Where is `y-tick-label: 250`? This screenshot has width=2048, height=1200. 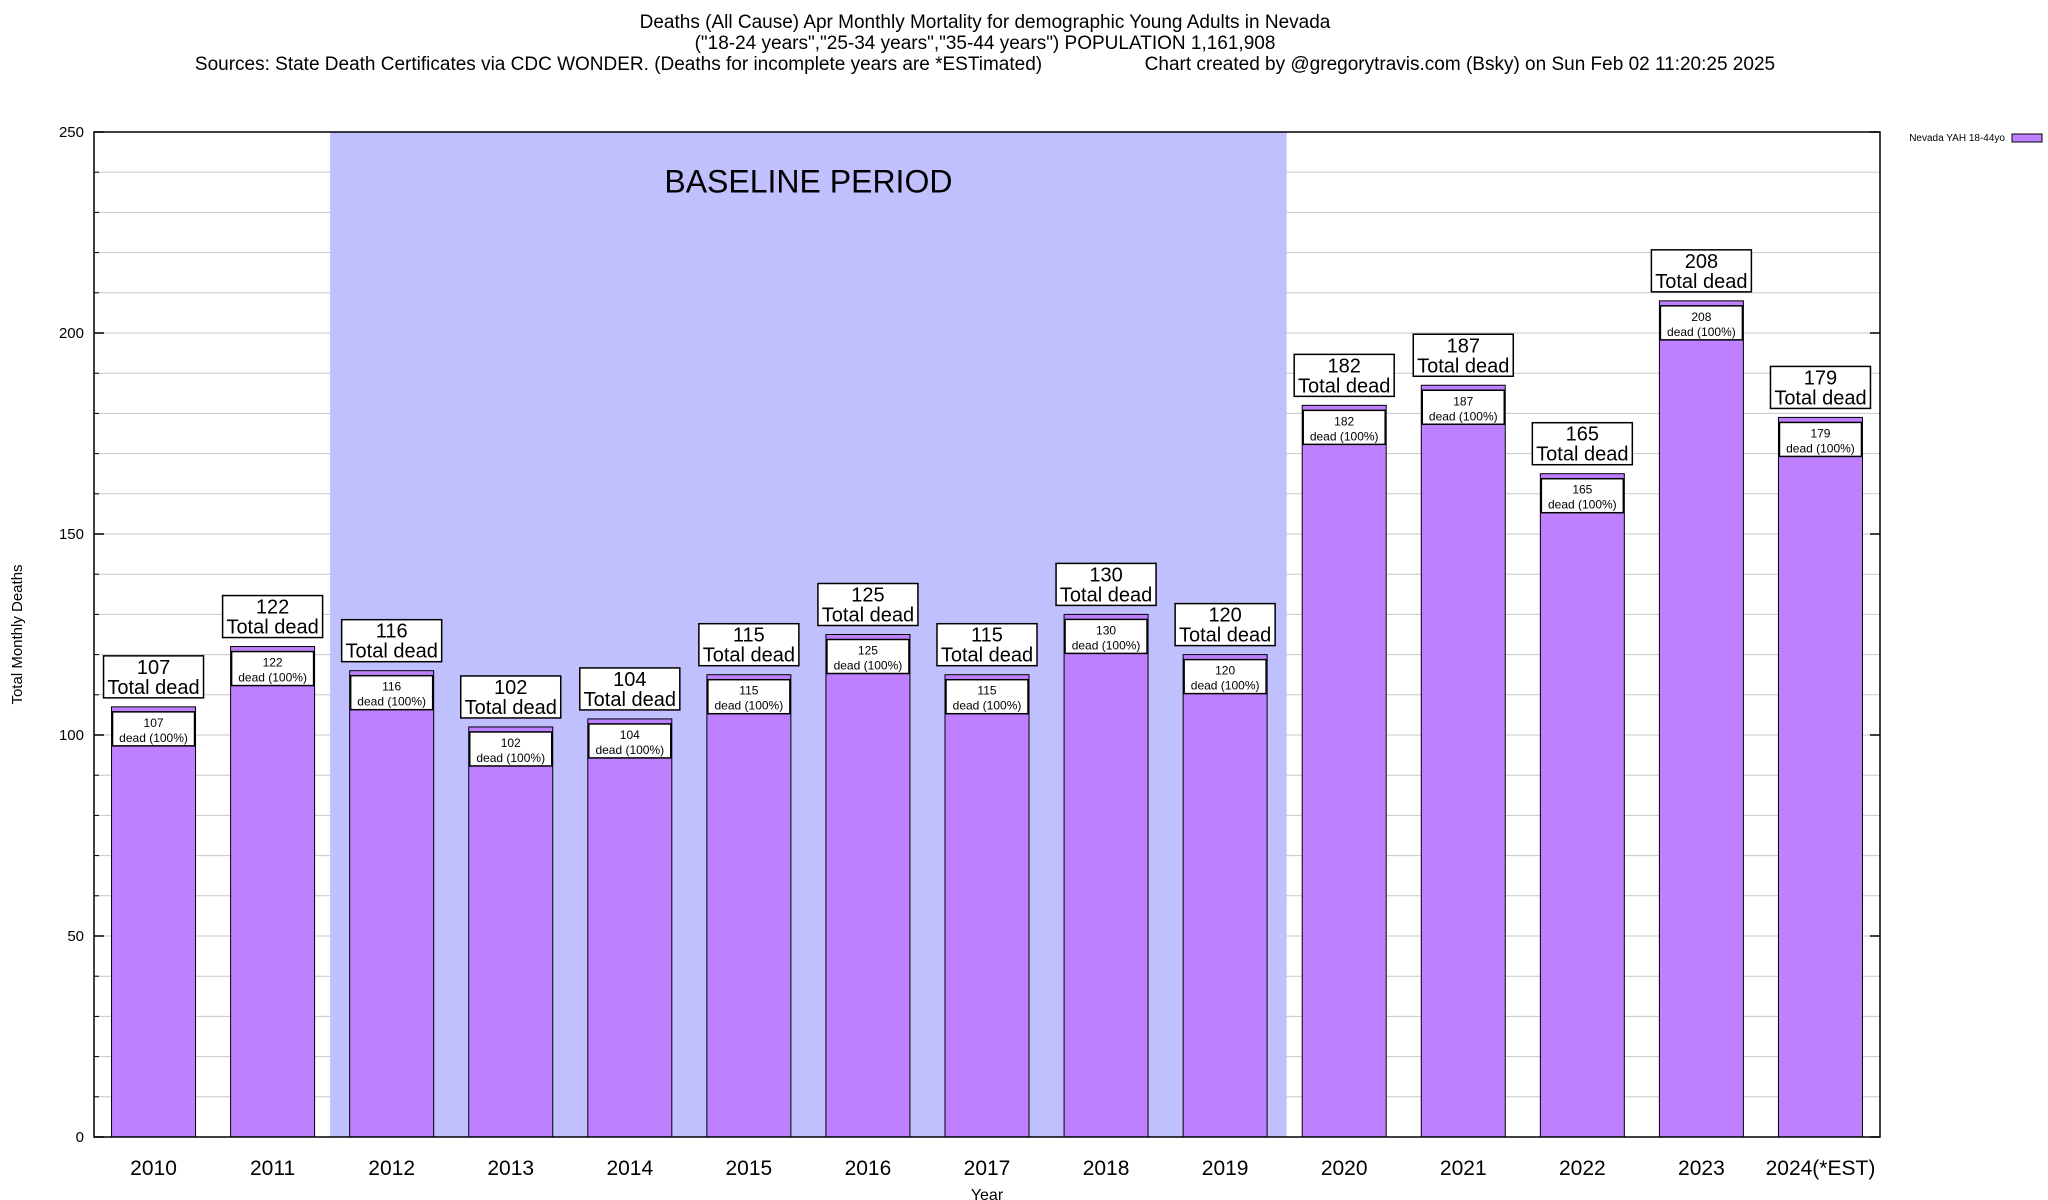
y-tick-label: 250 is located at coordinates (71, 132).